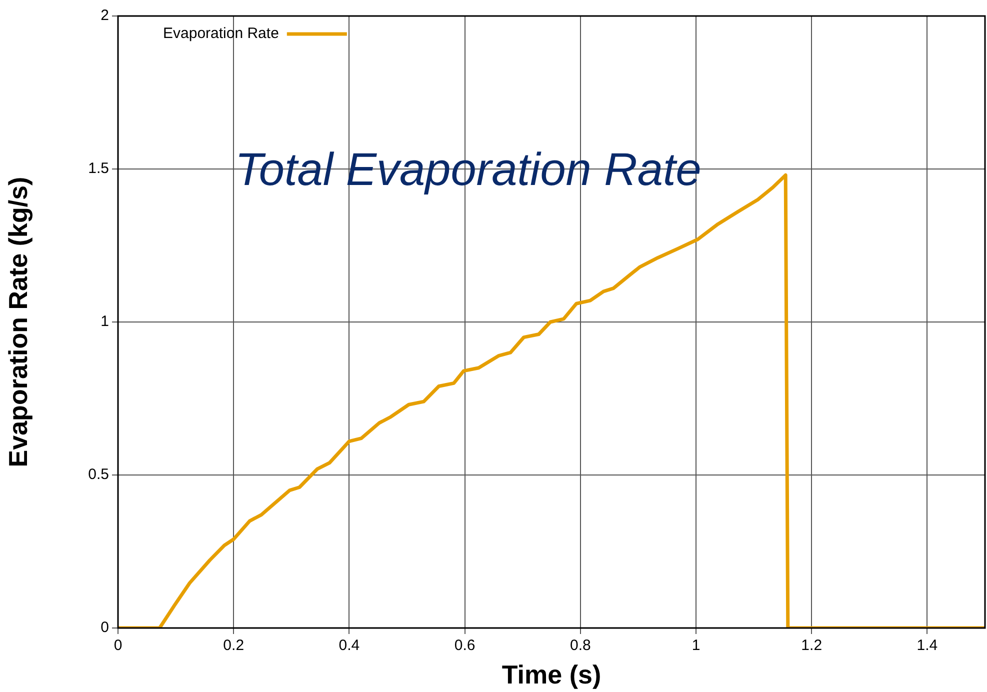  What do you see at coordinates (927, 645) in the screenshot?
I see `x-tick-label: 1.4` at bounding box center [927, 645].